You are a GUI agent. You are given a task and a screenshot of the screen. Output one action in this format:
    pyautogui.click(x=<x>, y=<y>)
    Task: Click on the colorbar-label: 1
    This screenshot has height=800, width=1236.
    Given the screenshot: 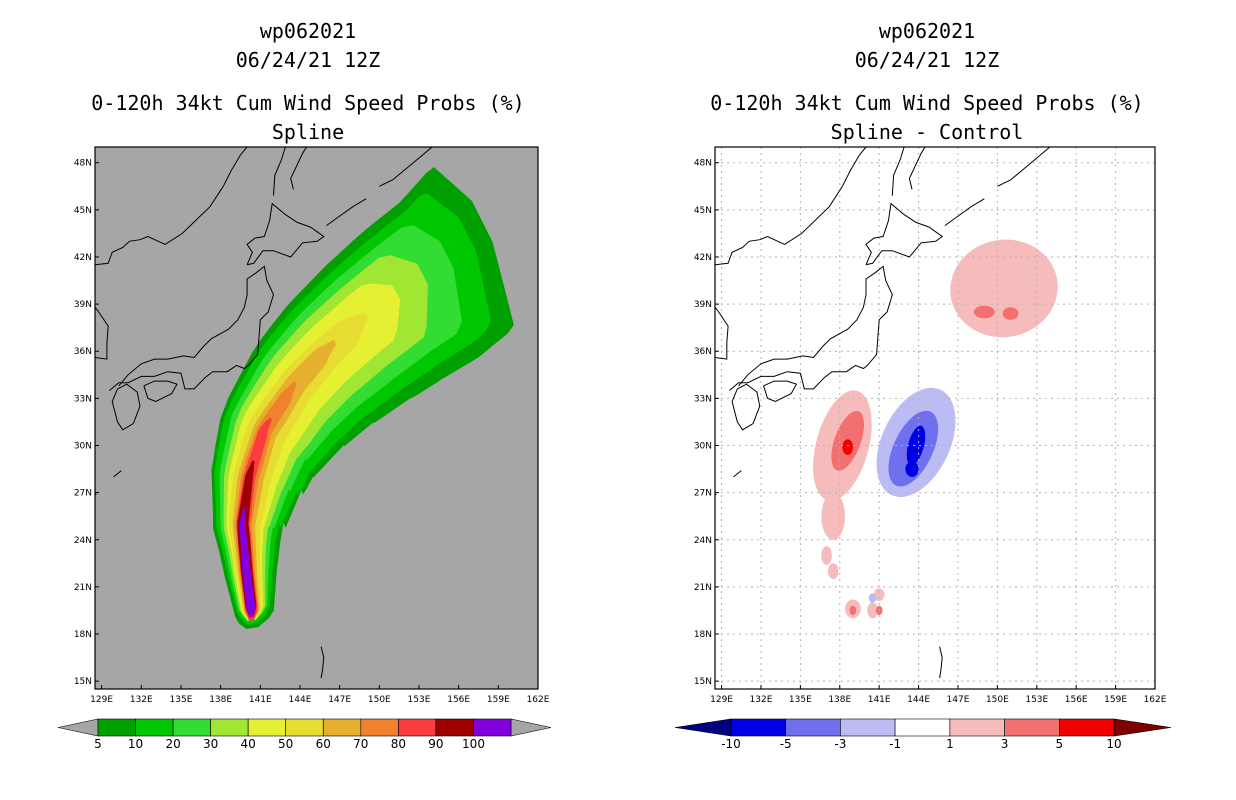 What is the action you would take?
    pyautogui.click(x=950, y=744)
    